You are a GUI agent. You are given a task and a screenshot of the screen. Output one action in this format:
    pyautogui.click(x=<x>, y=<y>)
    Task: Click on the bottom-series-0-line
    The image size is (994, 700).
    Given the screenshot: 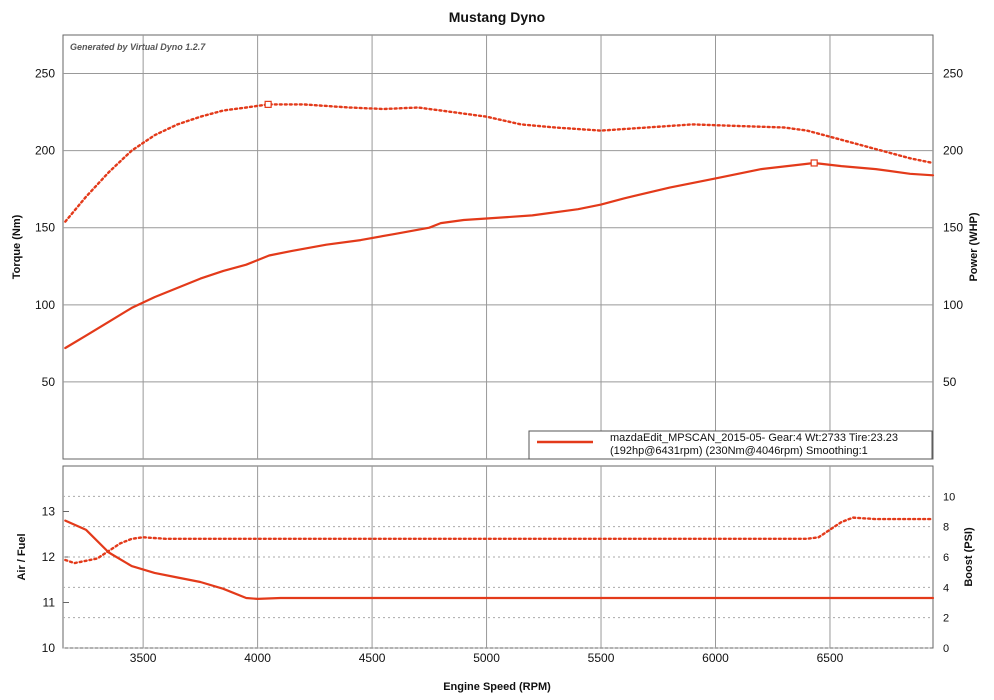 What is the action you would take?
    pyautogui.click(x=499, y=560)
    